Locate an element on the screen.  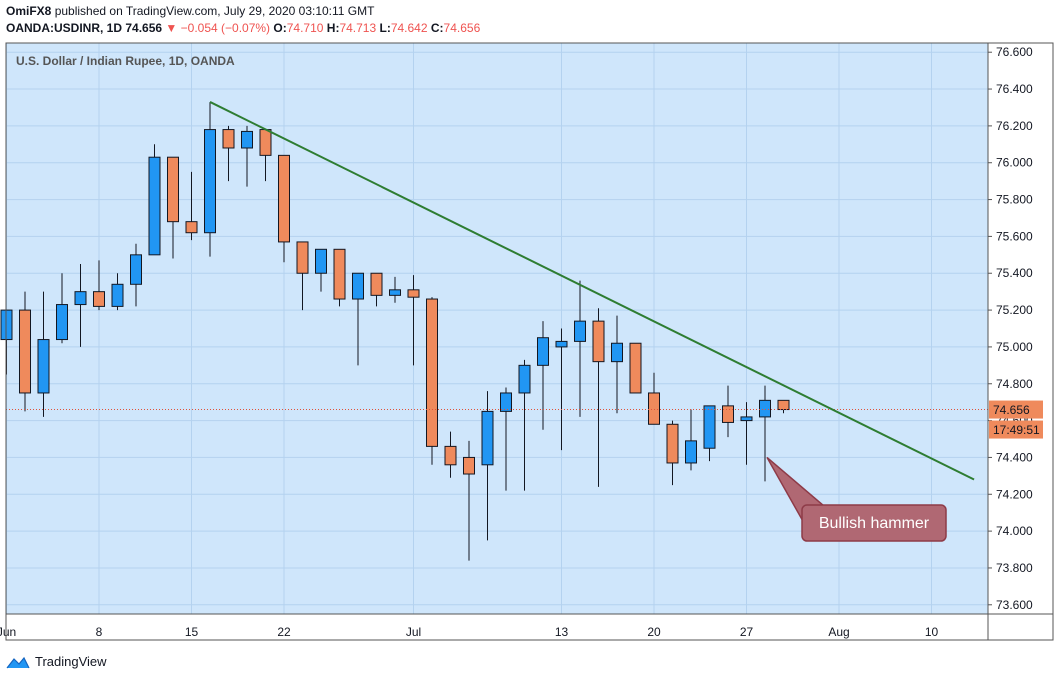
y-tick-label: 76.200 is located at coordinates (1014, 126).